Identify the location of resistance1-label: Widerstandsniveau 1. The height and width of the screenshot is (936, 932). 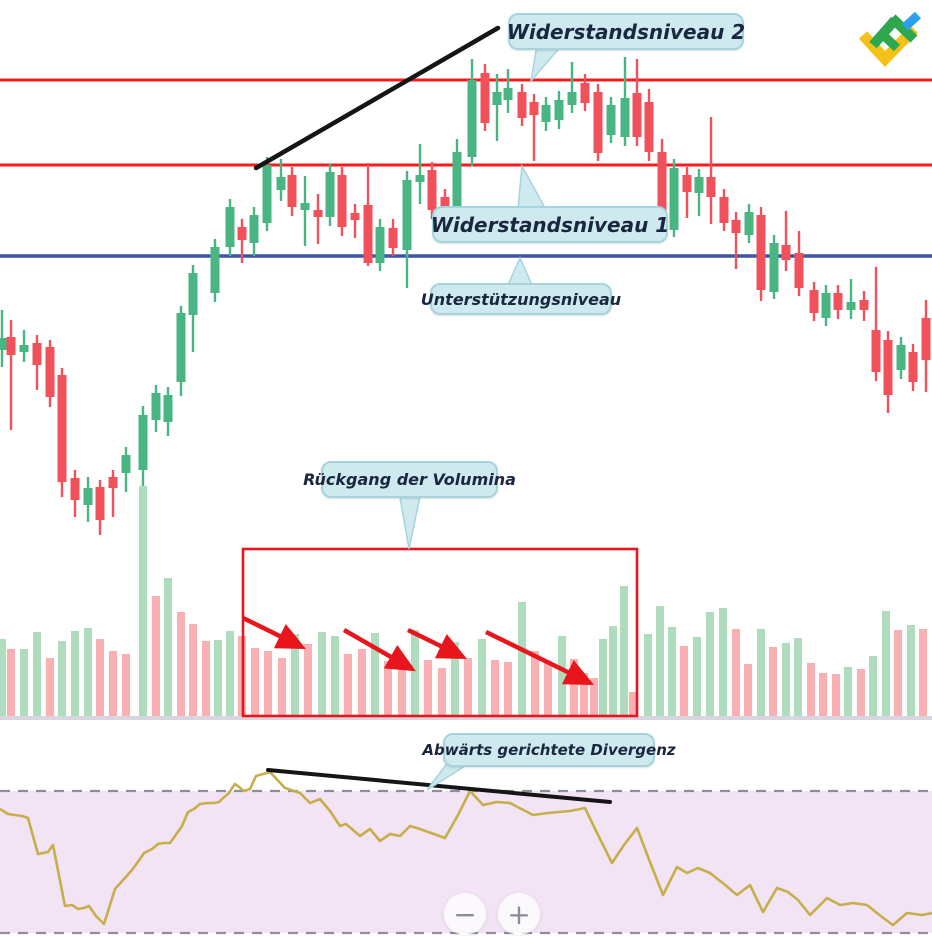
(550, 224).